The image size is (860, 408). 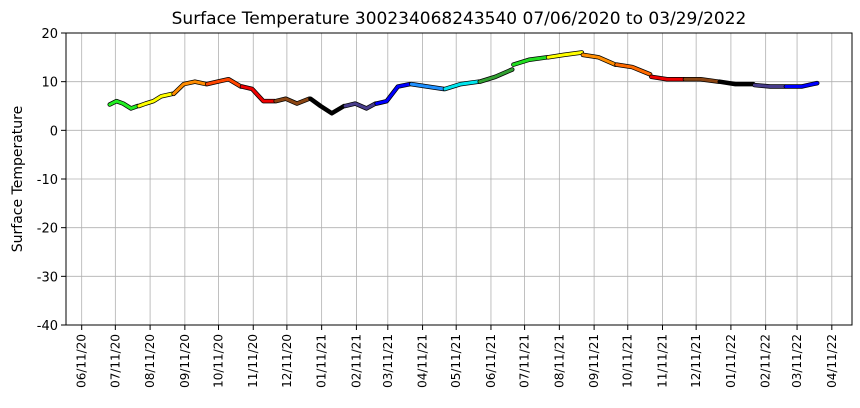 I want to click on x-tick-label: 06/11/20, so click(x=82, y=361).